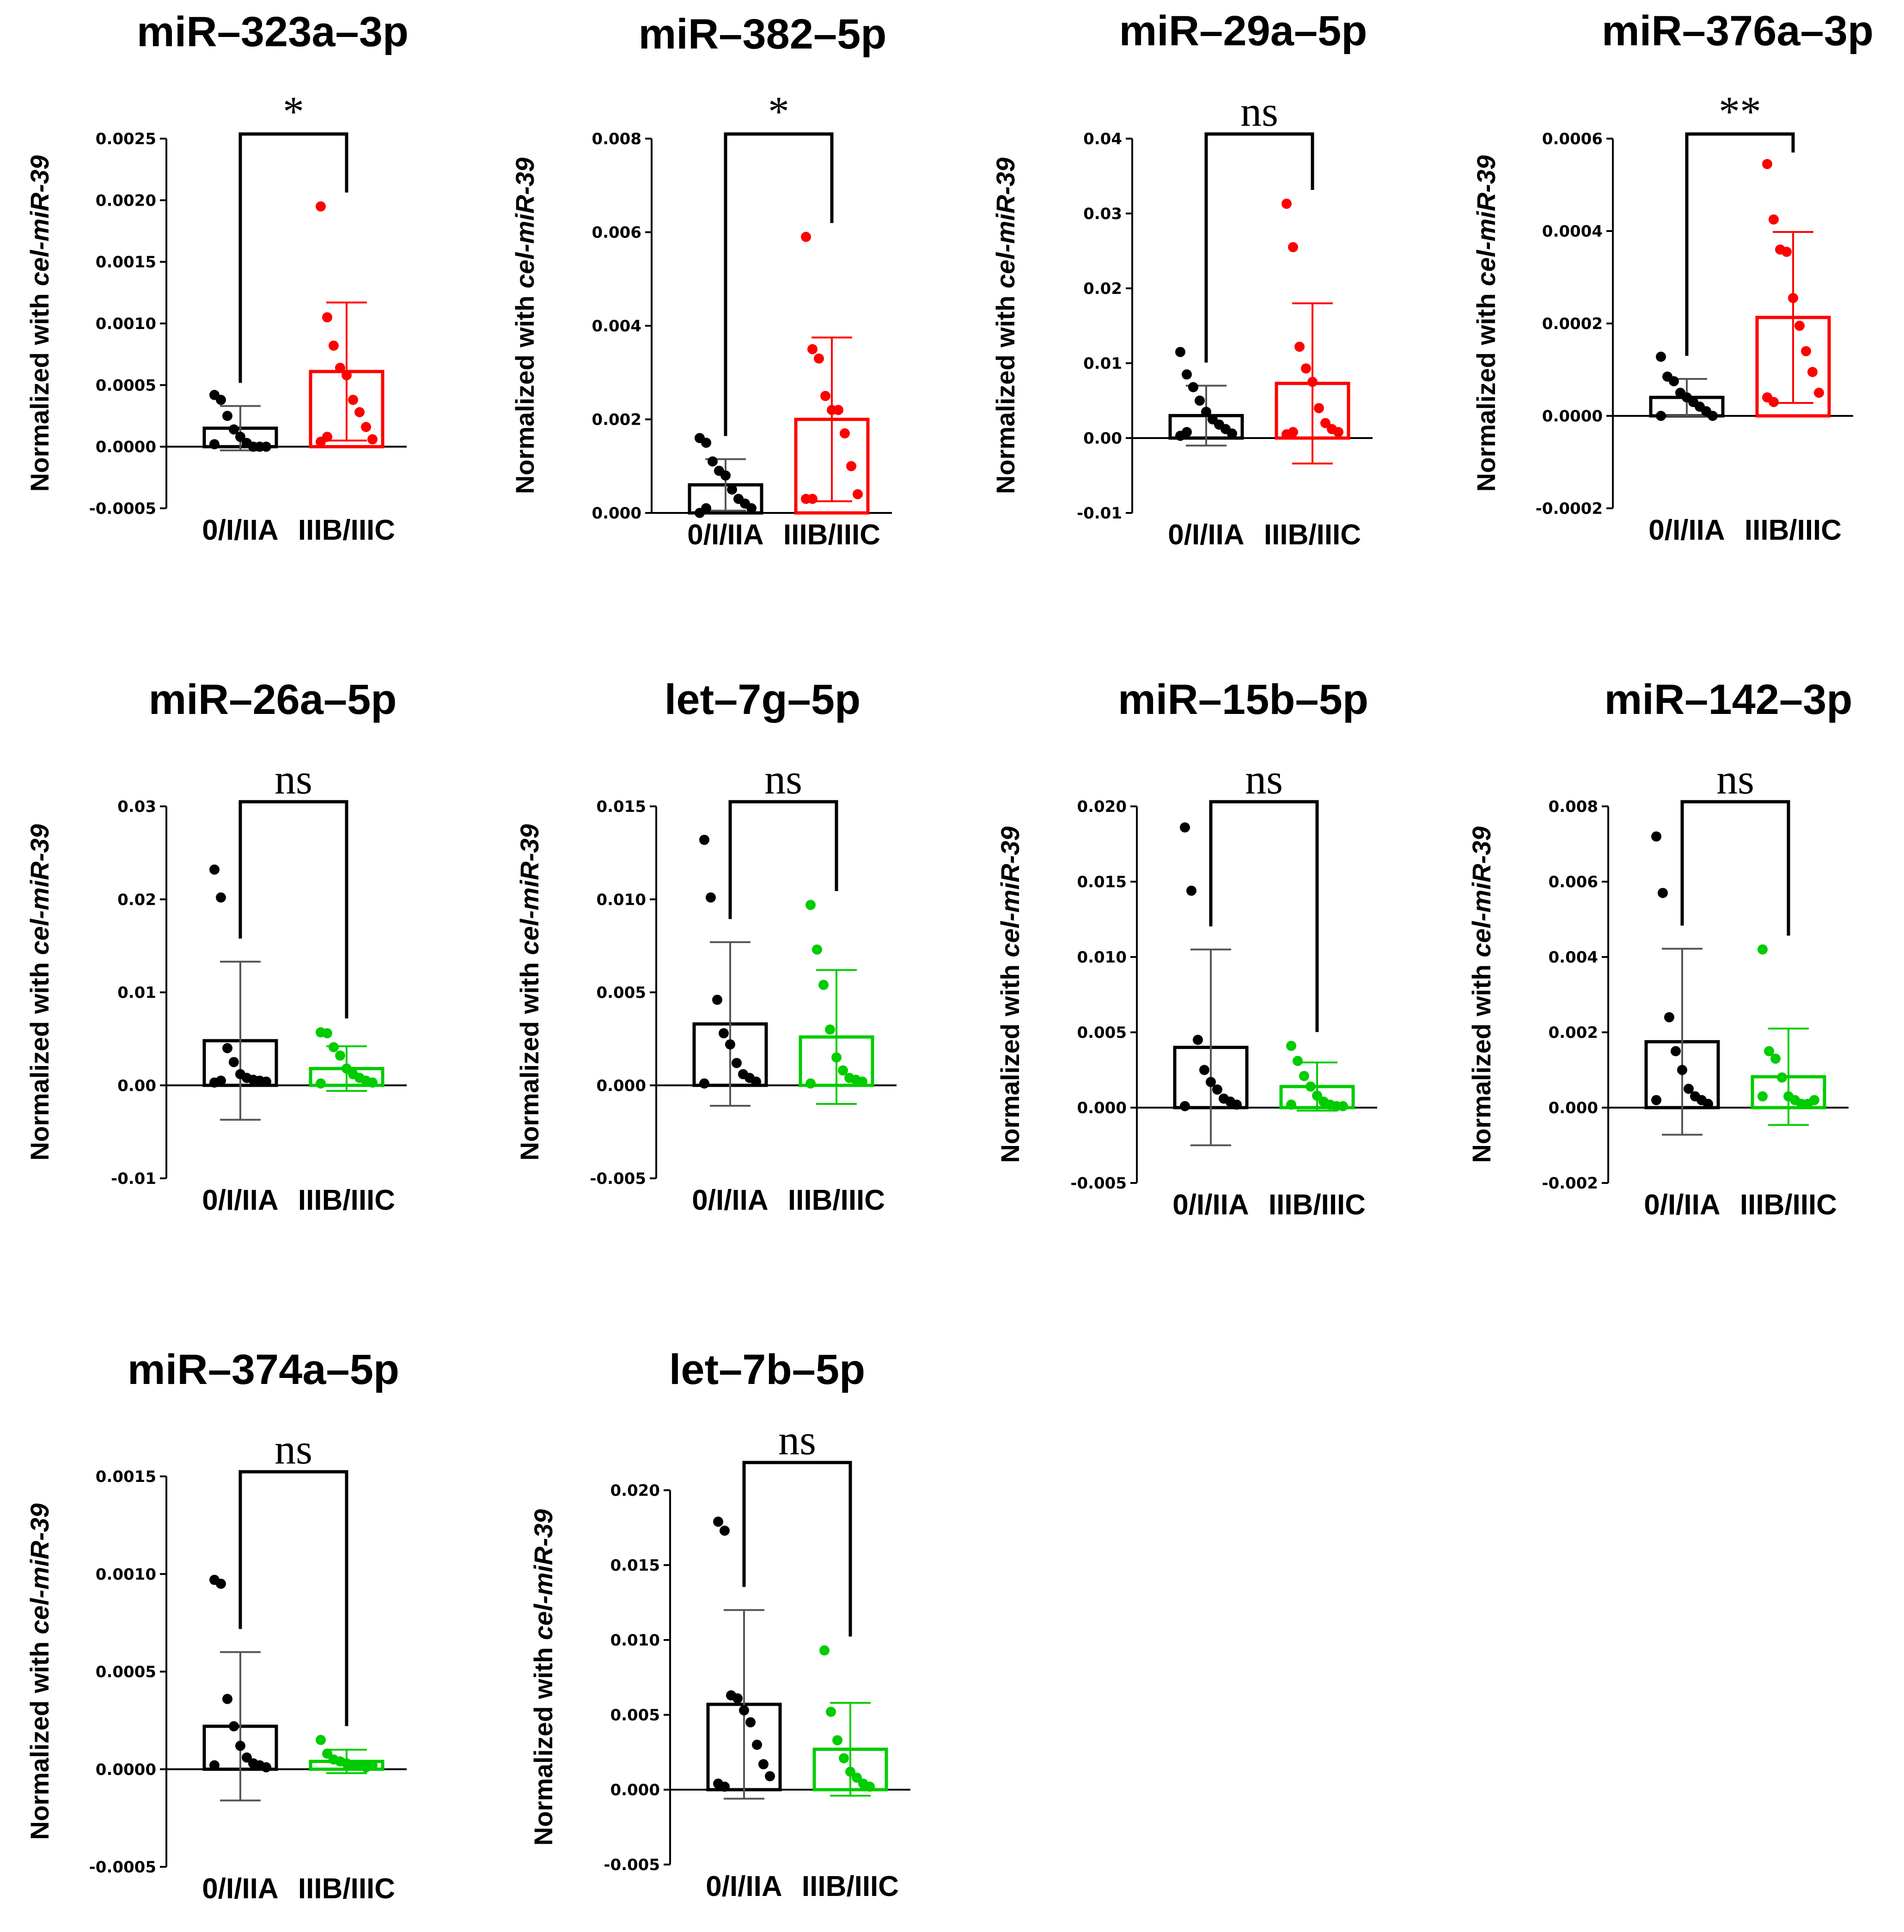 This screenshot has width=1904, height=1932. What do you see at coordinates (1572, 417) in the screenshot?
I see `y-tick-label: 0.0000` at bounding box center [1572, 417].